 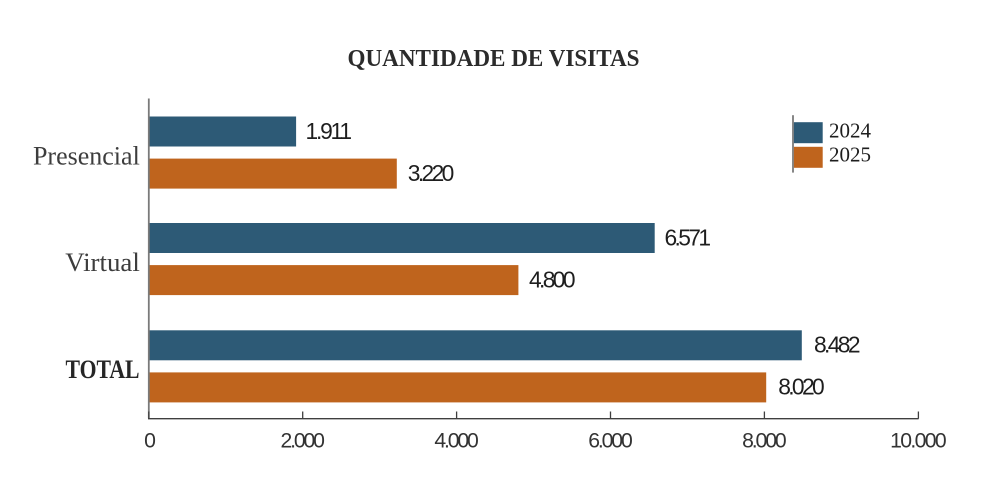 I want to click on svg-text: 0, so click(x=150, y=441).